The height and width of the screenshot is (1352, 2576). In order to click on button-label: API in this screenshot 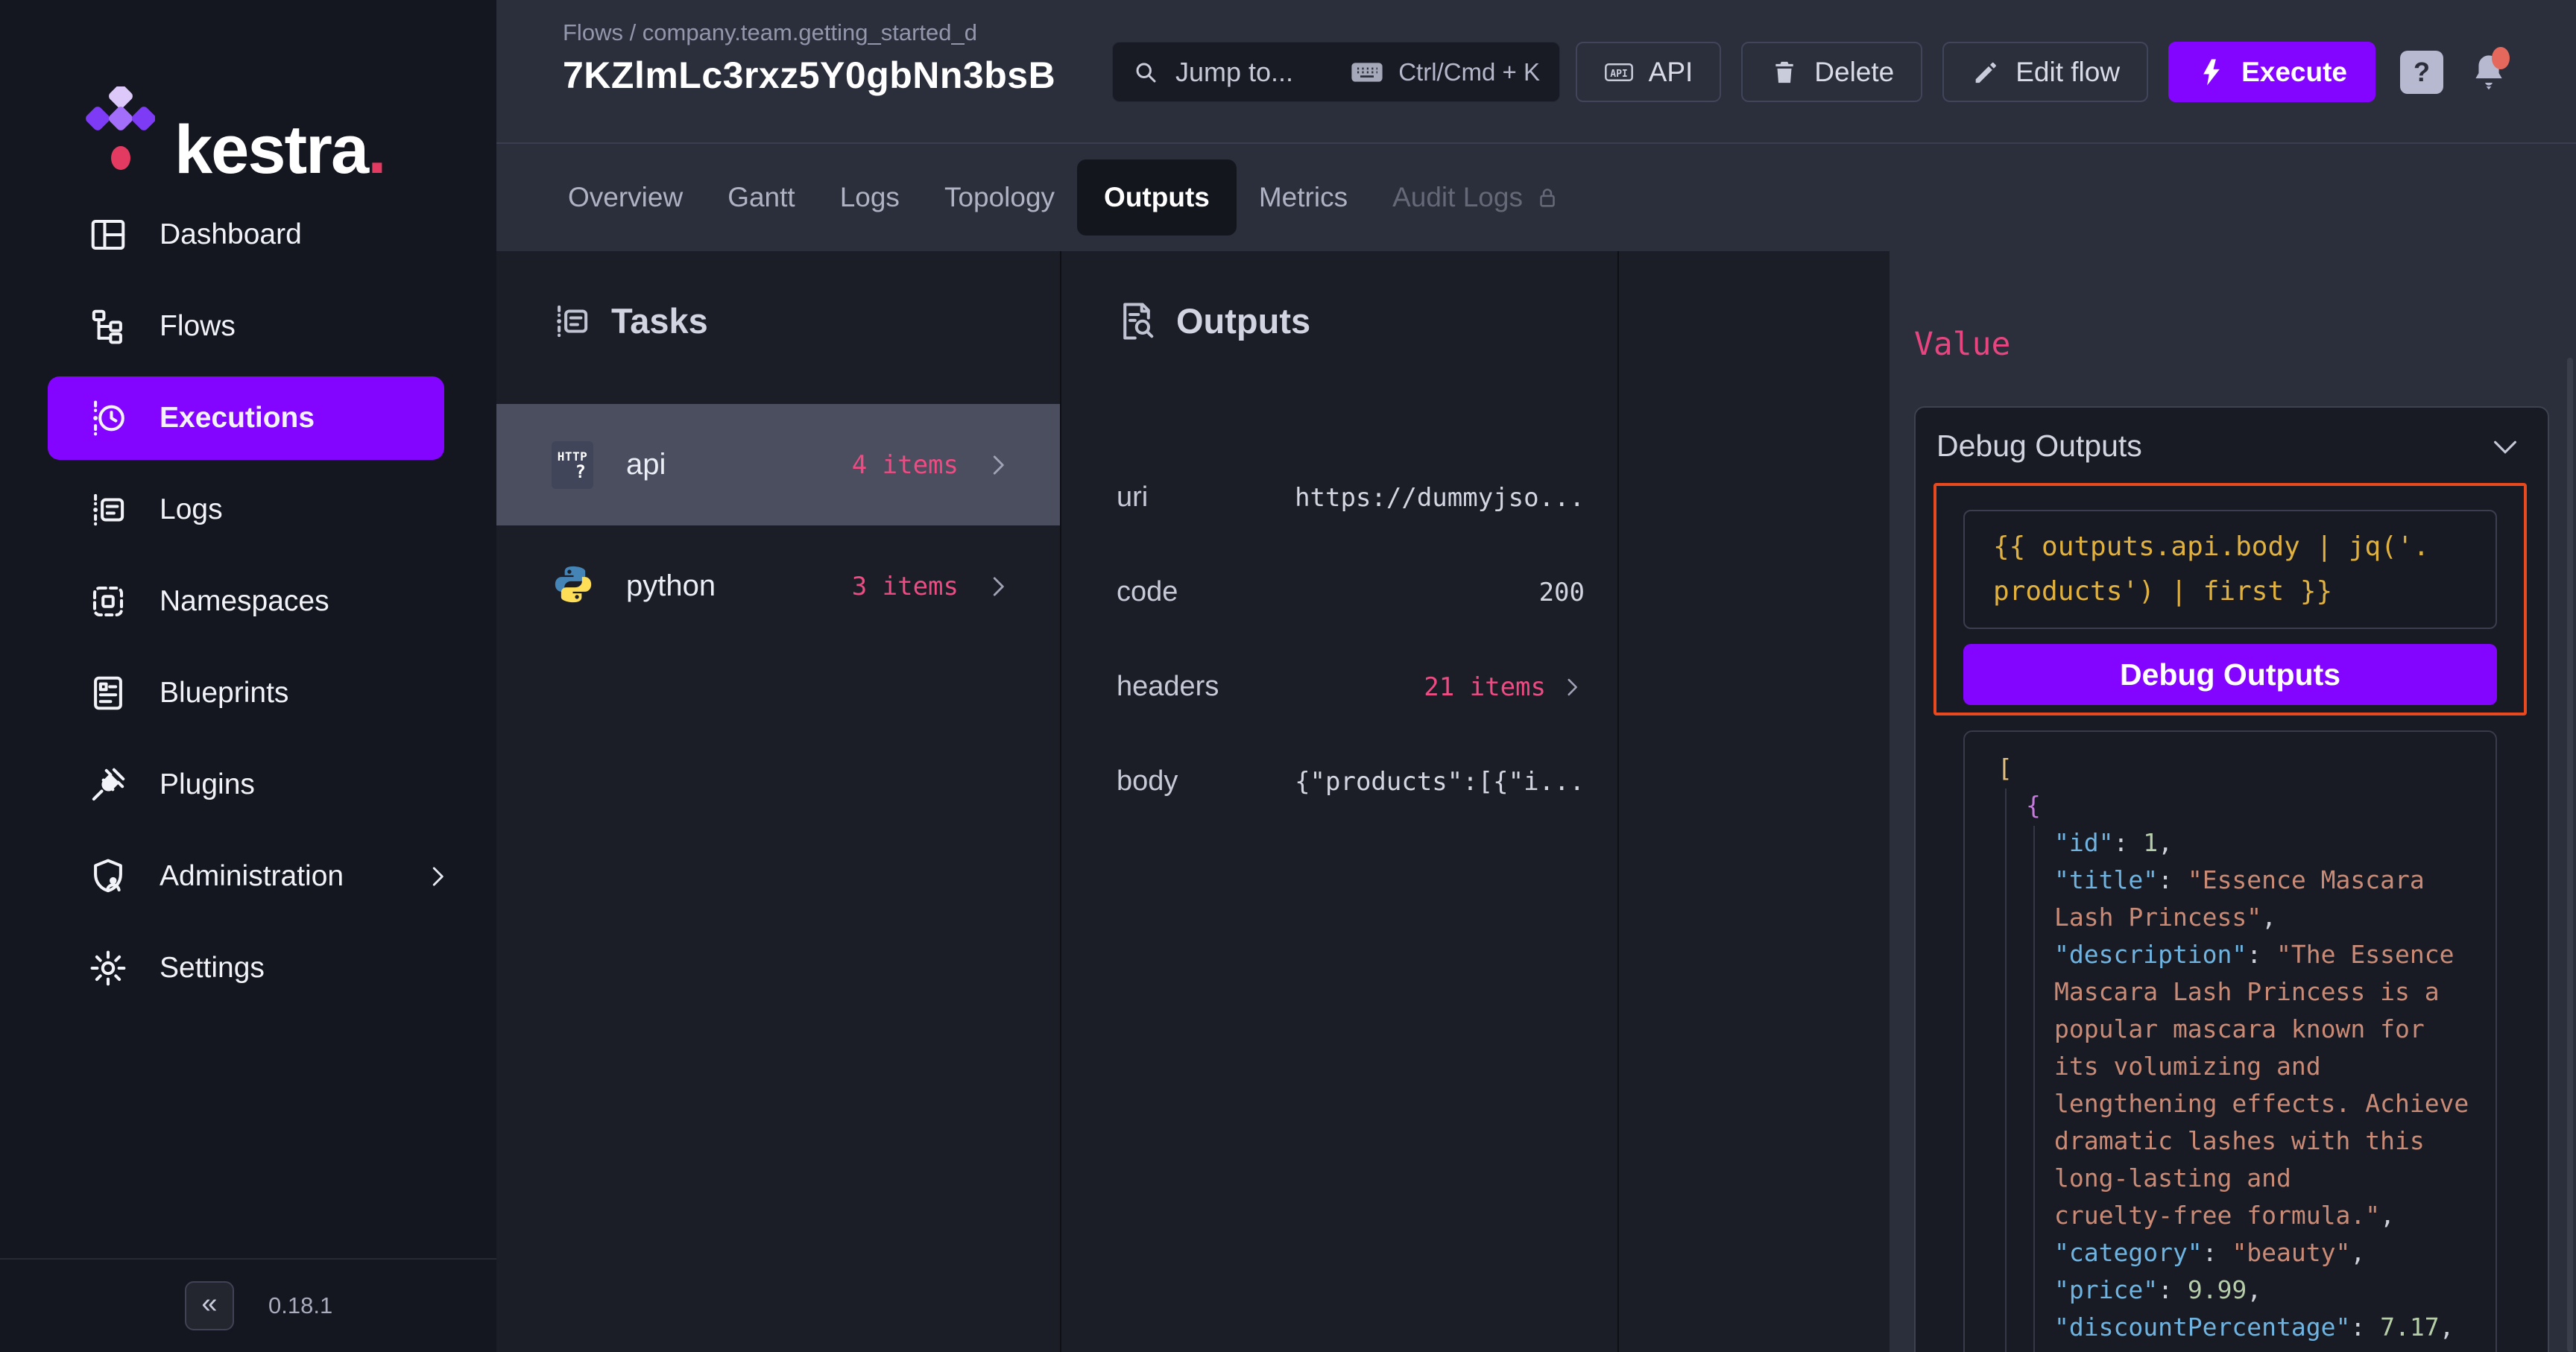, I will do `click(1670, 71)`.